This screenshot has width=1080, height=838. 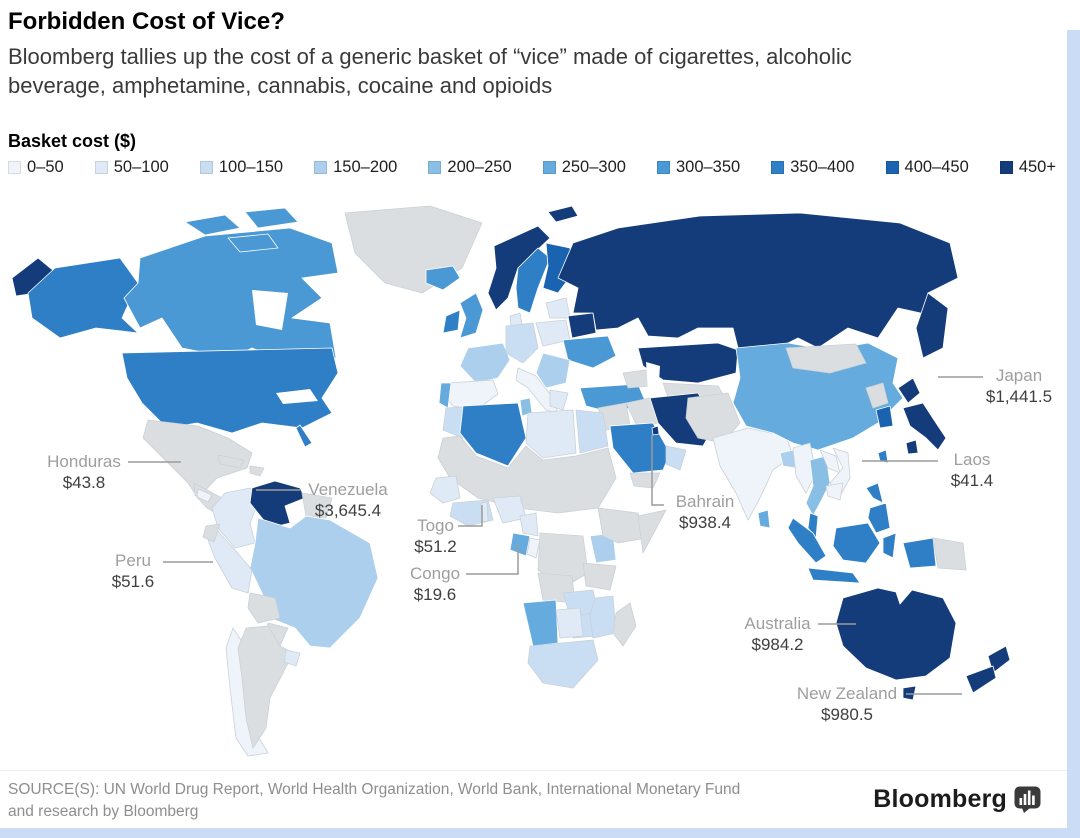 What do you see at coordinates (624, 624) in the screenshot?
I see `country-madagascar` at bounding box center [624, 624].